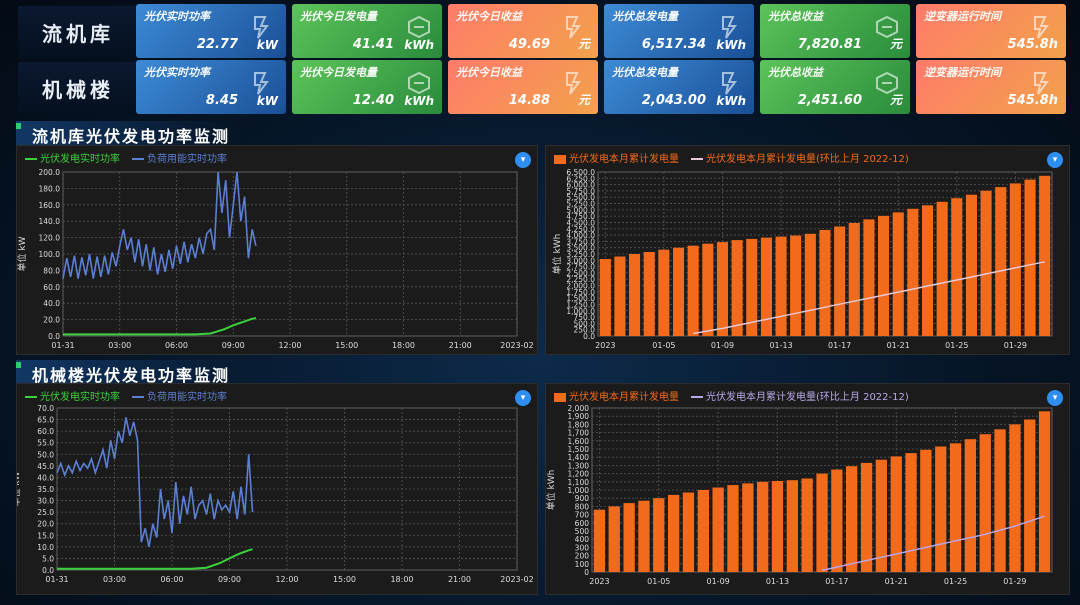 The height and width of the screenshot is (605, 1080). What do you see at coordinates (45, 535) in the screenshot?
I see `y-tick-label: 15.0` at bounding box center [45, 535].